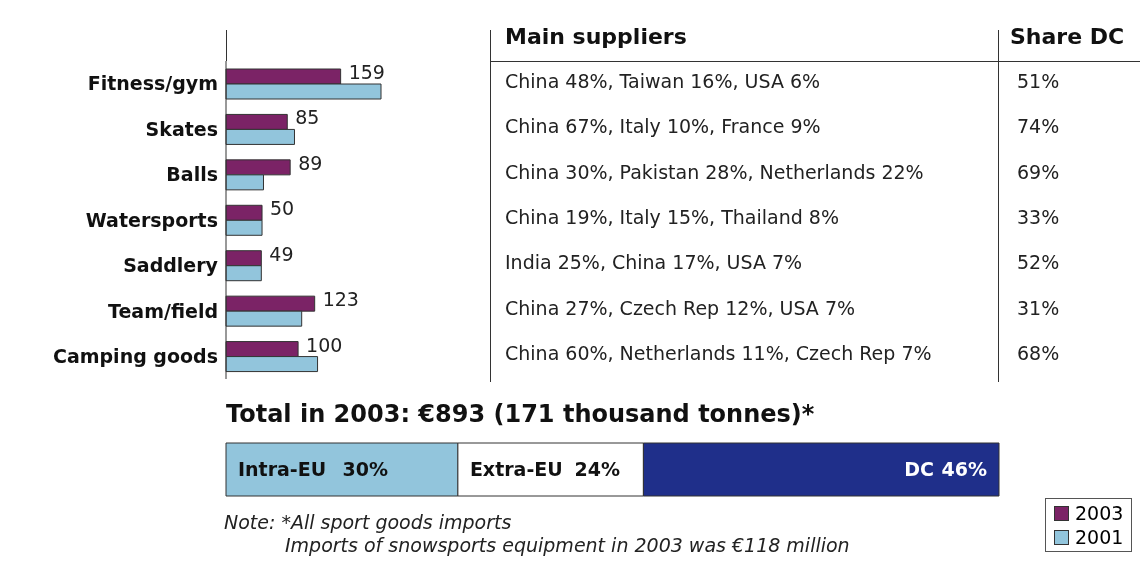  Describe the element at coordinates (516, 469) in the screenshot. I see `series-label: Extra-EU` at that location.